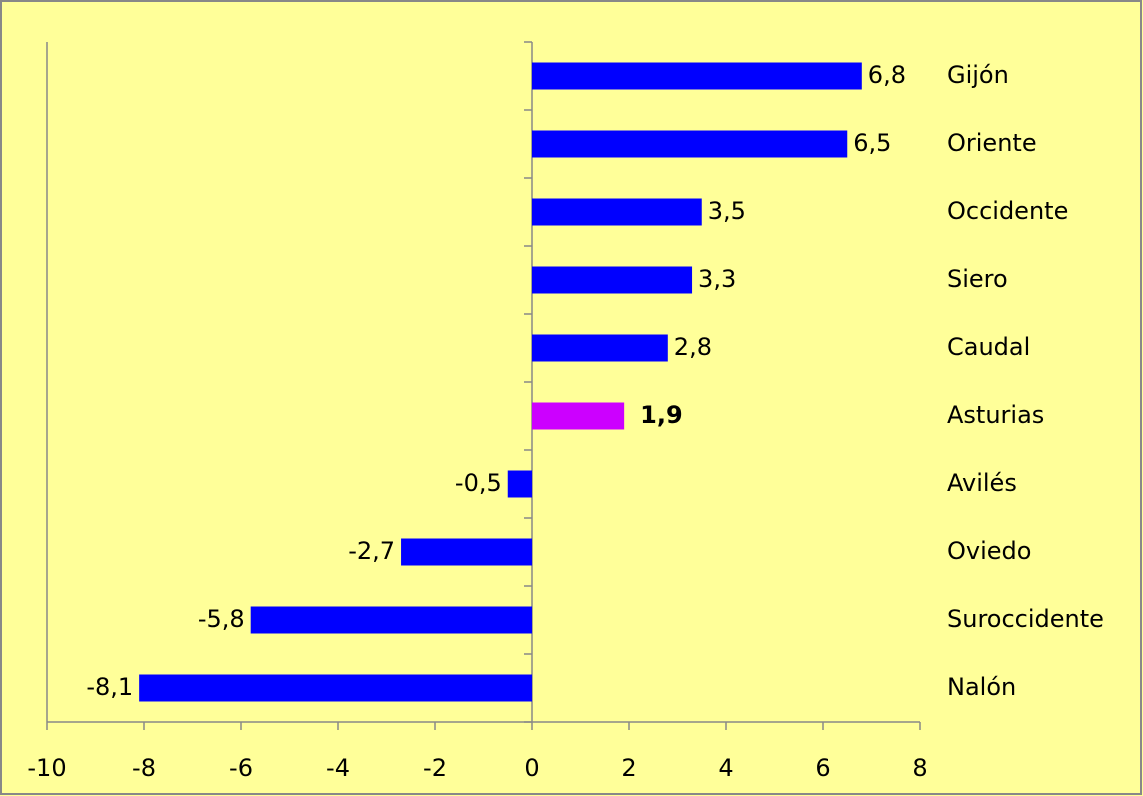 The image size is (1143, 796). What do you see at coordinates (989, 551) in the screenshot?
I see `category-label: Oviedo` at bounding box center [989, 551].